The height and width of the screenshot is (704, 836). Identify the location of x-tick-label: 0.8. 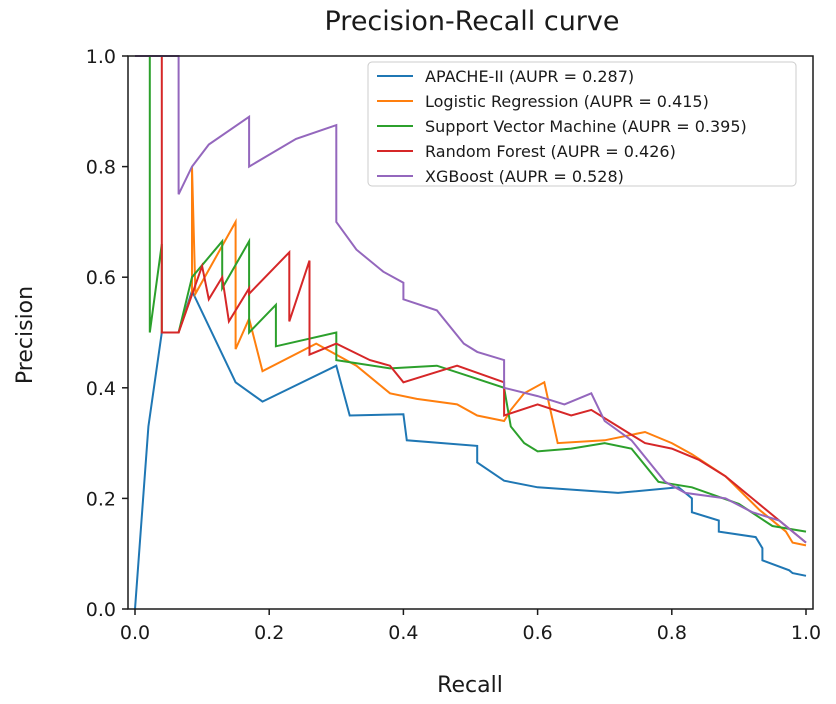
(672, 633).